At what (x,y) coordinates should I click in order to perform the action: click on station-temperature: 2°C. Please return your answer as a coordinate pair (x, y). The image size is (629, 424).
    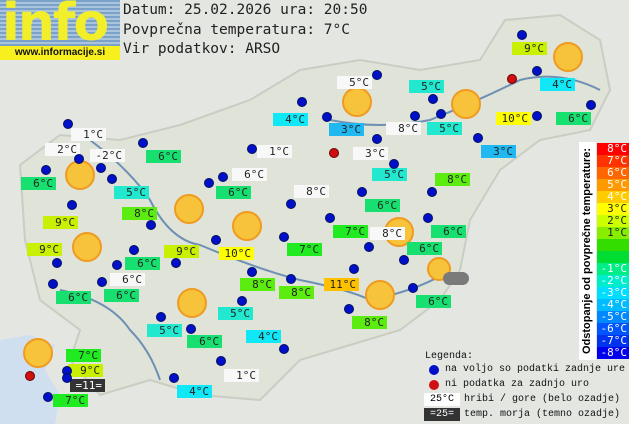
    Looking at the image, I should click on (62, 149).